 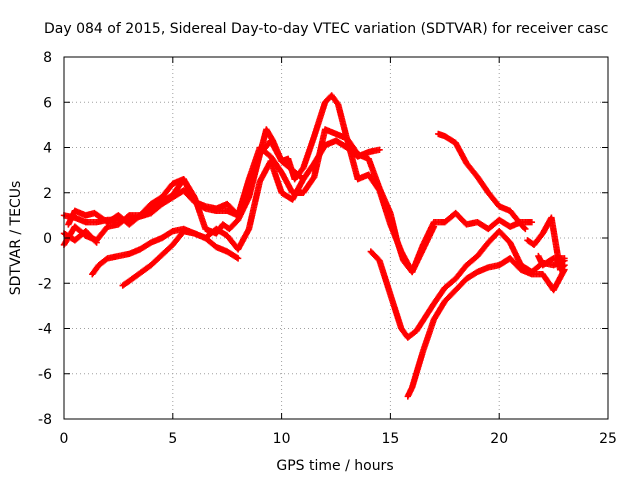 What do you see at coordinates (45, 420) in the screenshot?
I see `y-tick-label: -8` at bounding box center [45, 420].